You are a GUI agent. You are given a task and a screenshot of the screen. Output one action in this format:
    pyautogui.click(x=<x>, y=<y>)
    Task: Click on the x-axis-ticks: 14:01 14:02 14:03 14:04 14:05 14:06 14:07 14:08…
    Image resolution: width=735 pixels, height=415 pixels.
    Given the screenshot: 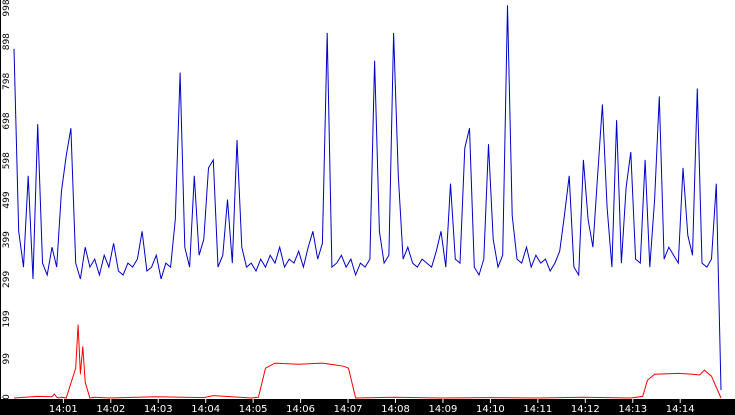 What is the action you would take?
    pyautogui.click(x=372, y=407)
    